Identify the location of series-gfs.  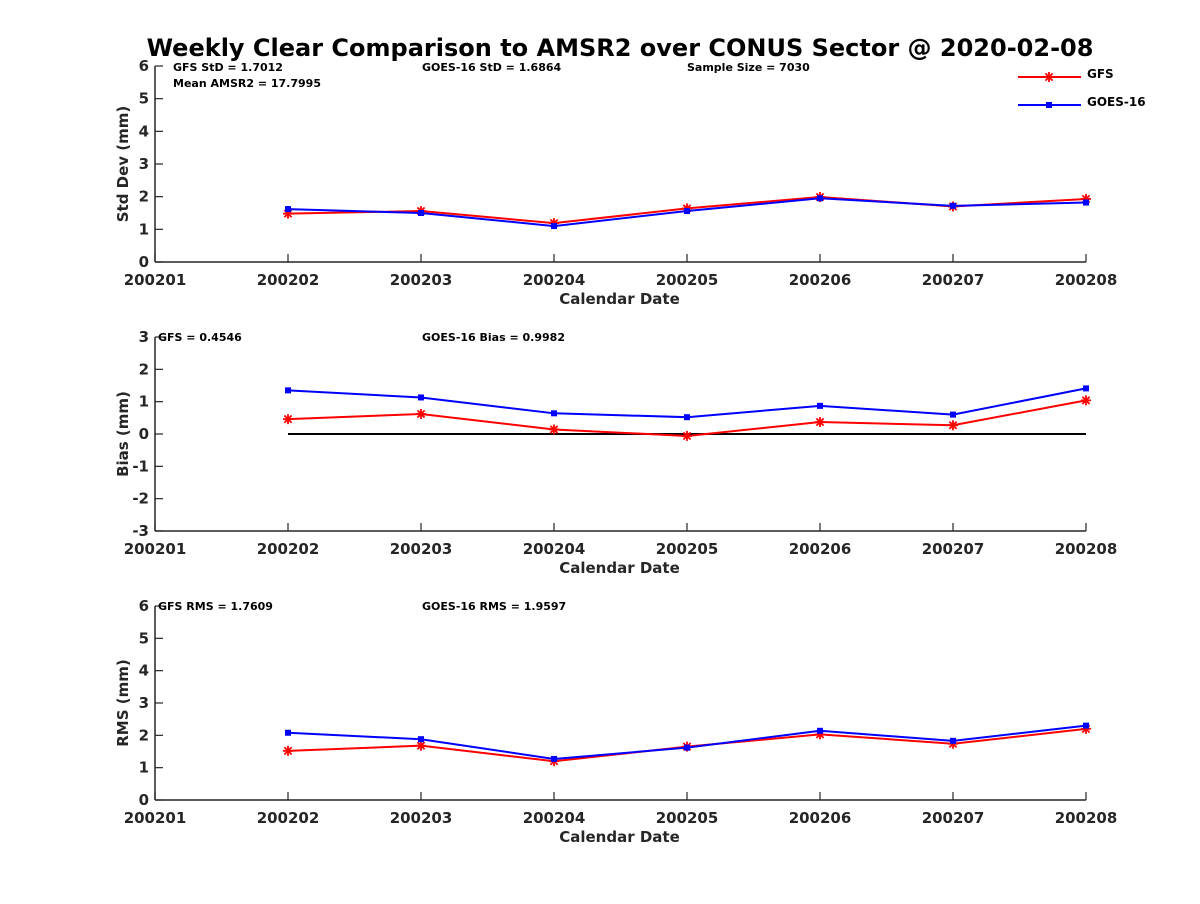
(687, 418).